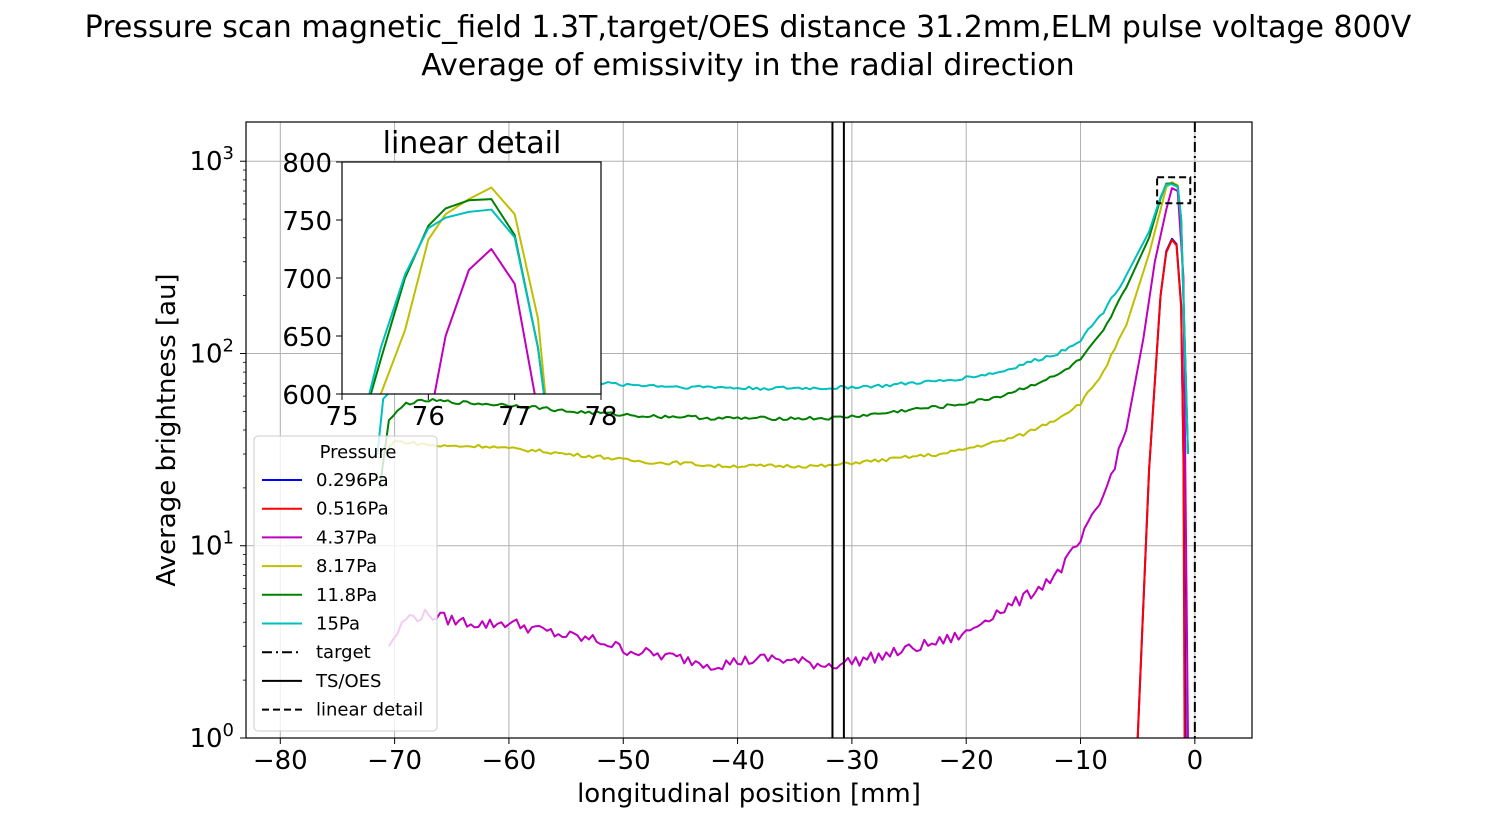 This screenshot has height=823, width=1496. Describe the element at coordinates (346, 566) in the screenshot. I see `legend-label: 8.17Pa` at that location.